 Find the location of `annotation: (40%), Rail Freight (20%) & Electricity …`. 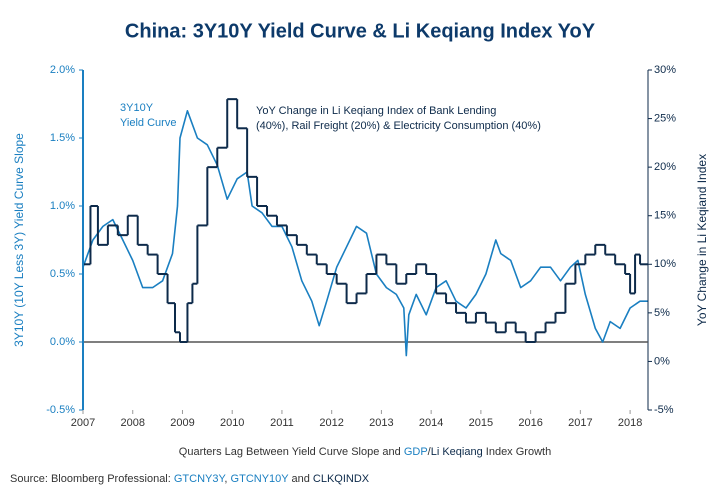

annotation: (40%), Rail Freight (20%) & Electricity … is located at coordinates (398, 126).